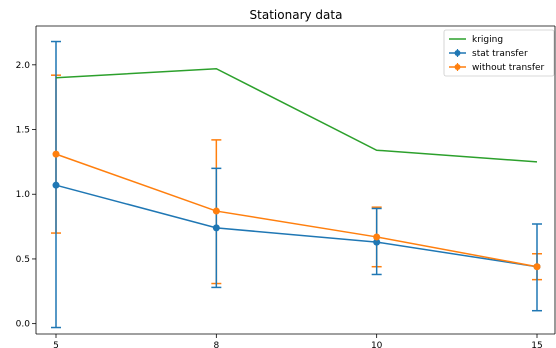 The height and width of the screenshot is (348, 556). Describe the element at coordinates (23, 260) in the screenshot. I see `y-tick-label: 0.5` at that location.